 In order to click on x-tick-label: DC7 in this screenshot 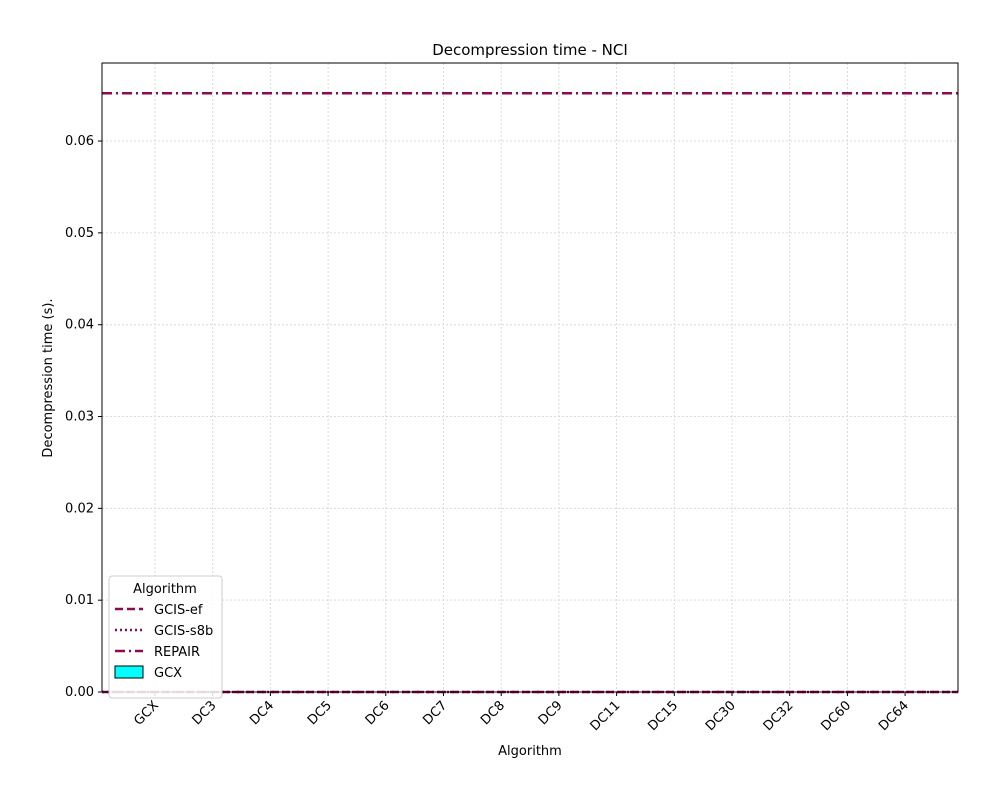, I will do `click(435, 713)`.